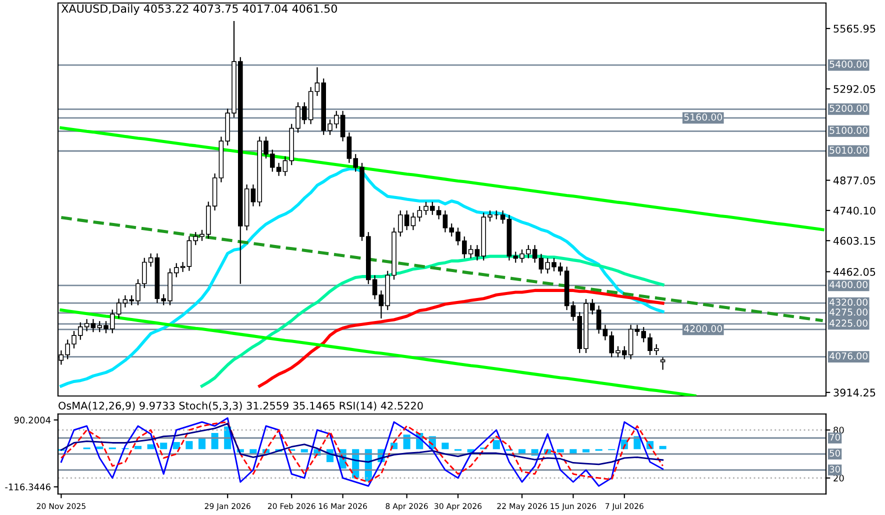 The image size is (885, 515). I want to click on y-tick-label: 4462.05, so click(854, 272).